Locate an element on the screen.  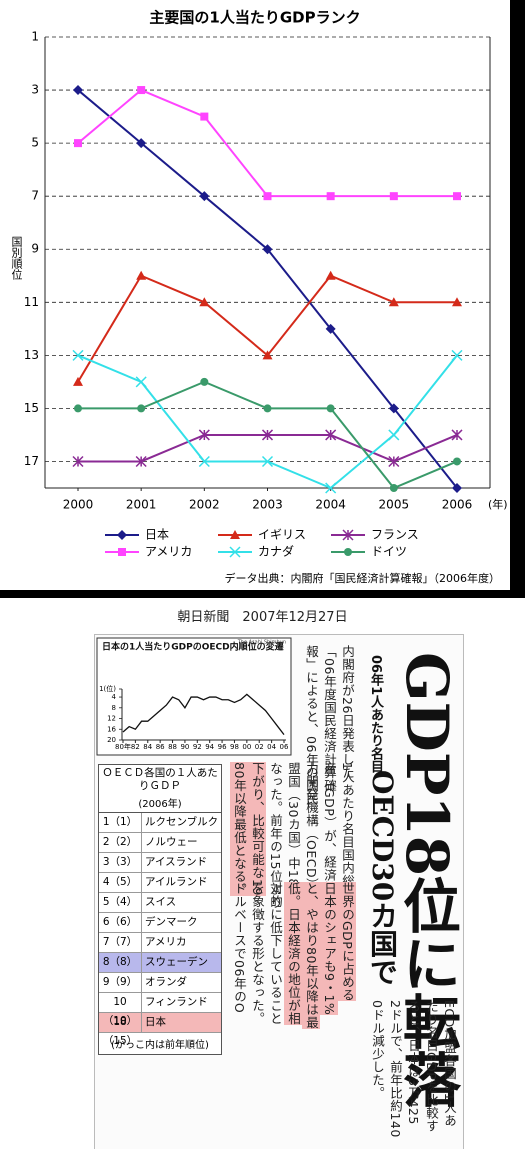
credit: The Asahi Shimbun is located at coordinates (261, 643).